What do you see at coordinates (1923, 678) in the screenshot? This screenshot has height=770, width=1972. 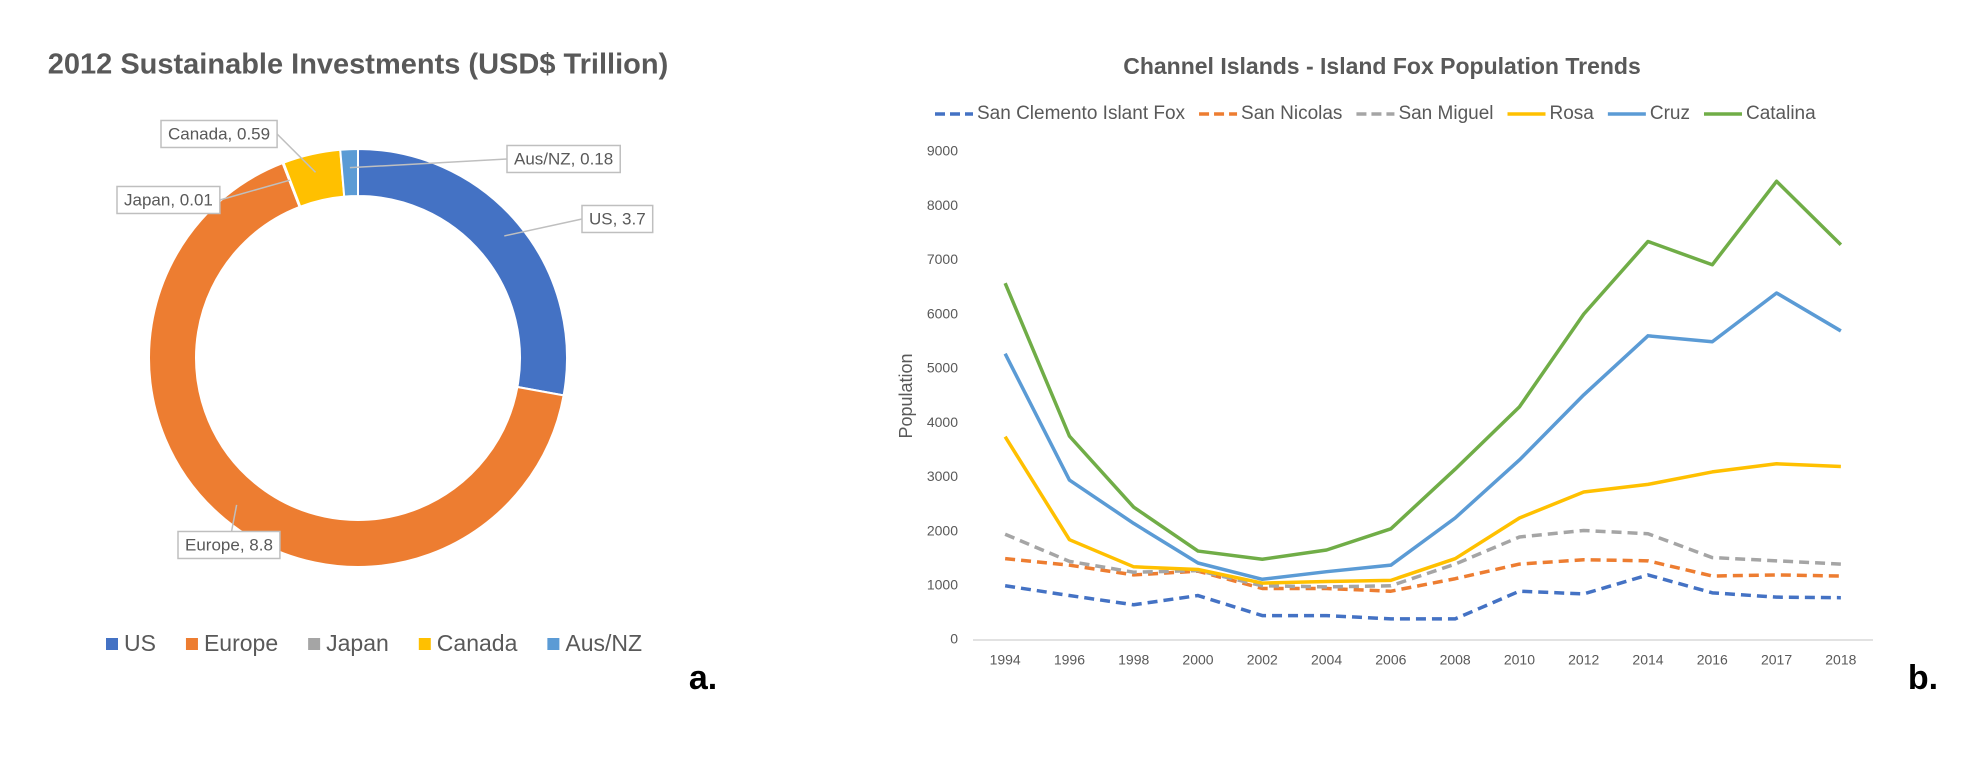 I see `panel-label: b.` at bounding box center [1923, 678].